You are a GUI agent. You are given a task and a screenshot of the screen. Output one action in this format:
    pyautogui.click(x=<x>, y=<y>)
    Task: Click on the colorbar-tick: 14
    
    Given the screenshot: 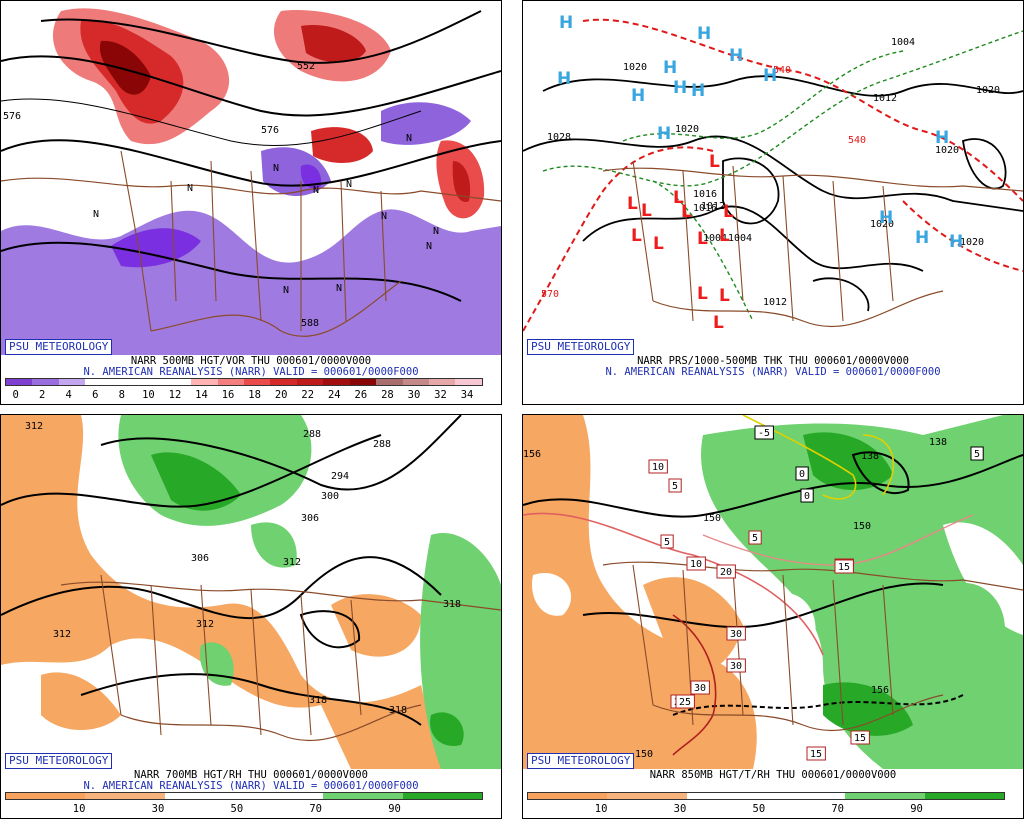 What is the action you would take?
    pyautogui.click(x=201, y=395)
    